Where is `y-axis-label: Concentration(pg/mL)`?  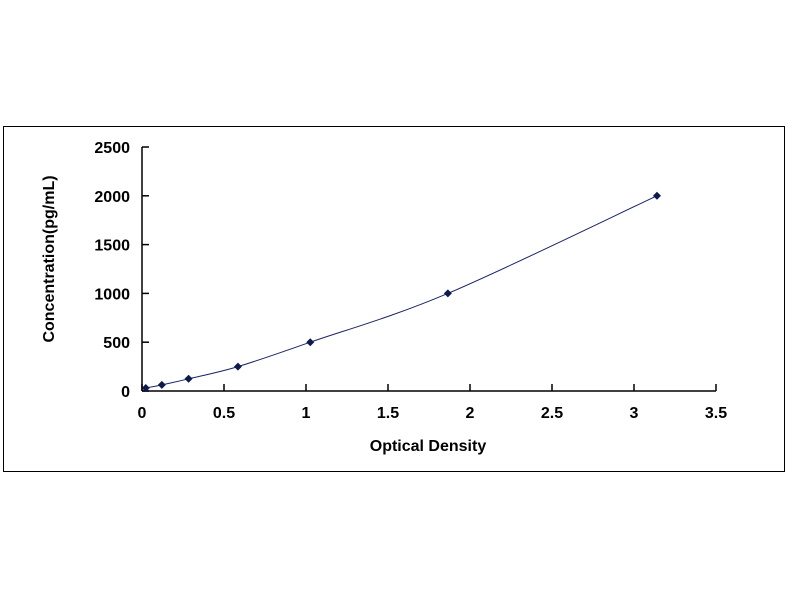
y-axis-label: Concentration(pg/mL) is located at coordinates (49, 258).